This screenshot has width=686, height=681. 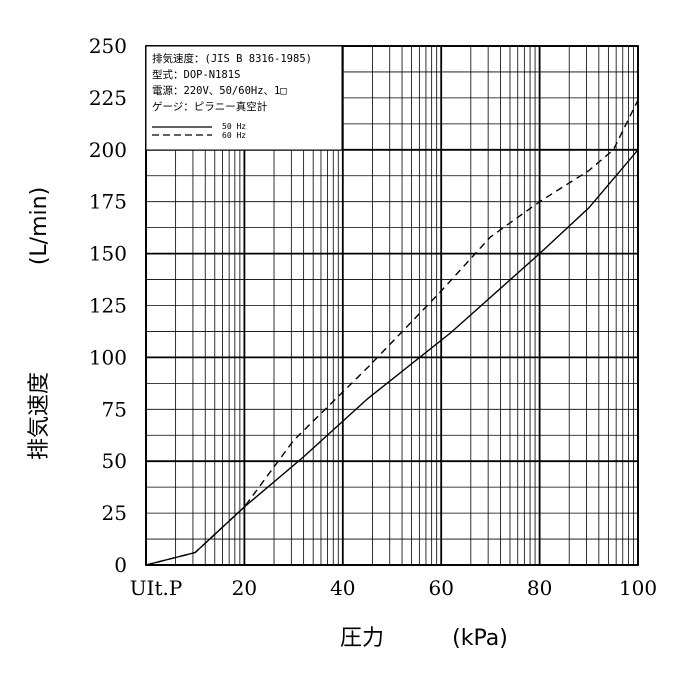 I want to click on x-axis-label: 圧力, so click(x=362, y=638).